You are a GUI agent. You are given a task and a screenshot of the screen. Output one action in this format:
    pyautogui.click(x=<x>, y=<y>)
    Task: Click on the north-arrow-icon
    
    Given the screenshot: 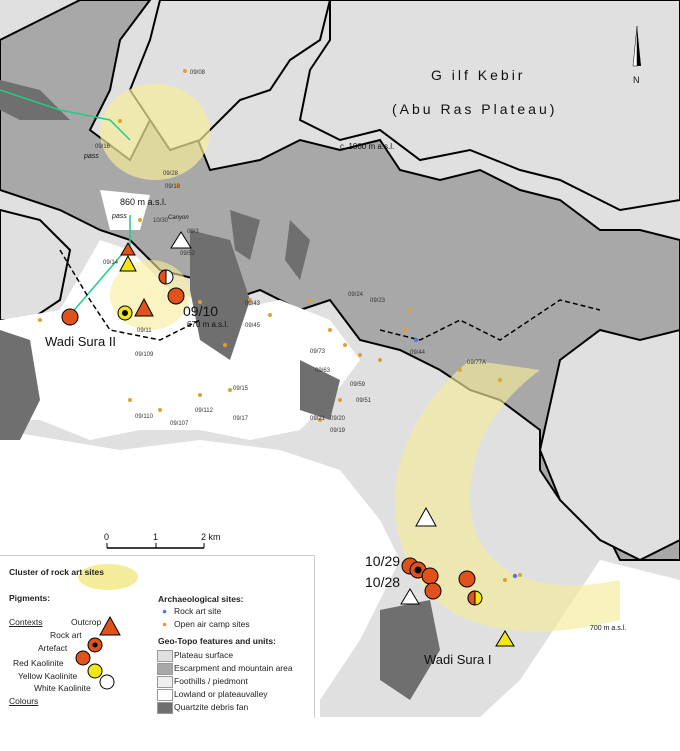 What is the action you would take?
    pyautogui.click(x=636, y=46)
    